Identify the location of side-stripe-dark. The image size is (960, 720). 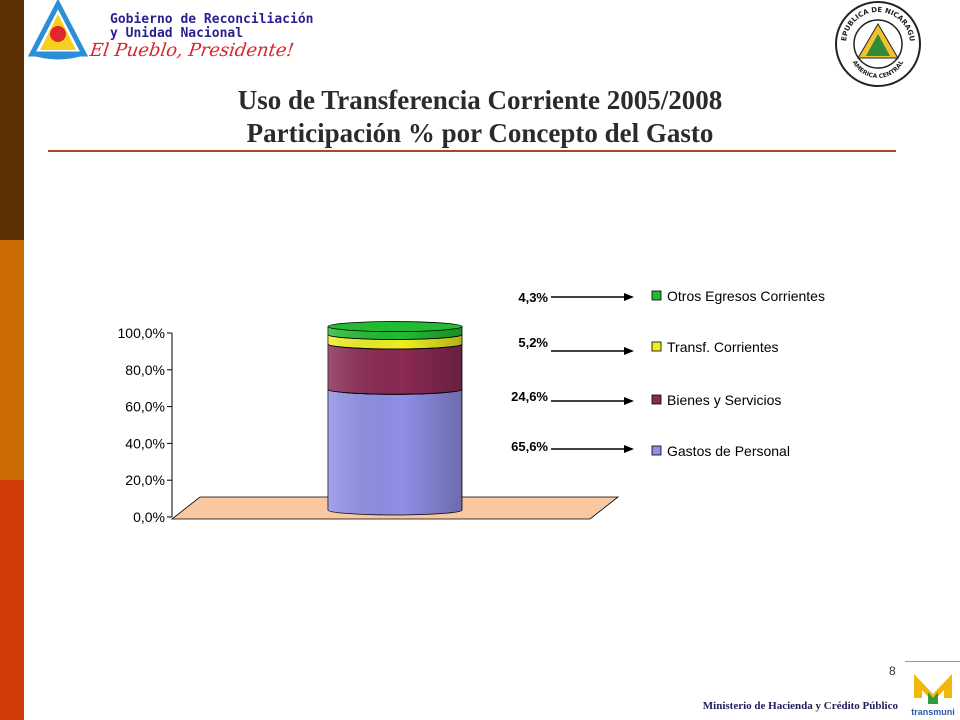
(12, 120).